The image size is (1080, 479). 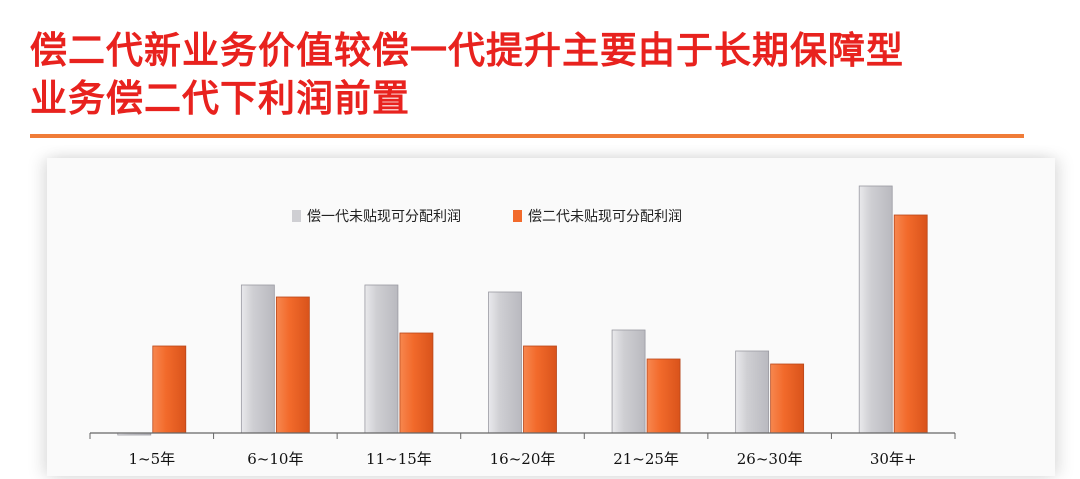 What do you see at coordinates (527, 136) in the screenshot?
I see `title-divider` at bounding box center [527, 136].